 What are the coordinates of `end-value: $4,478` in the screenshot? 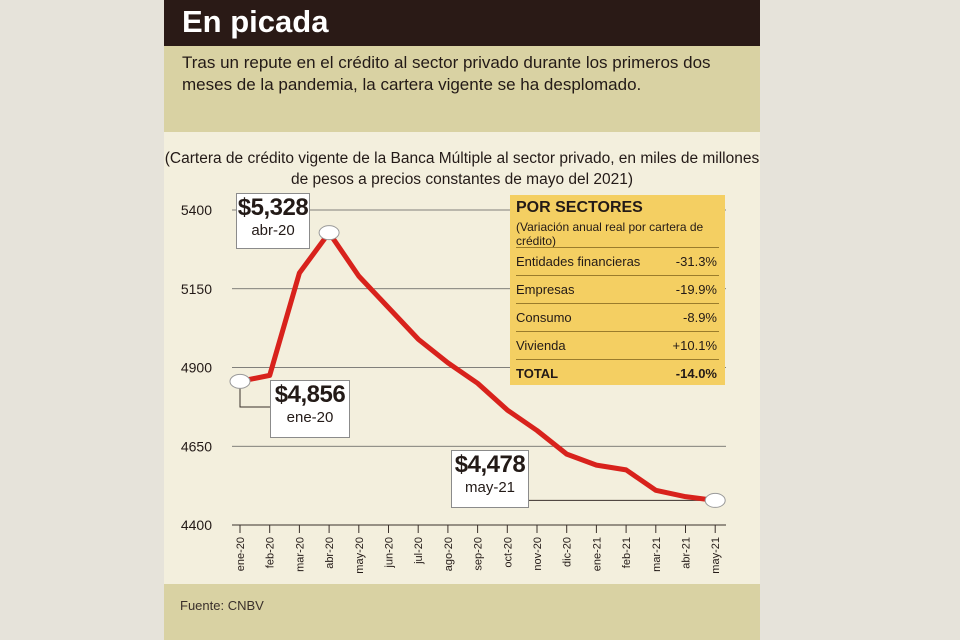 It's located at (490, 464).